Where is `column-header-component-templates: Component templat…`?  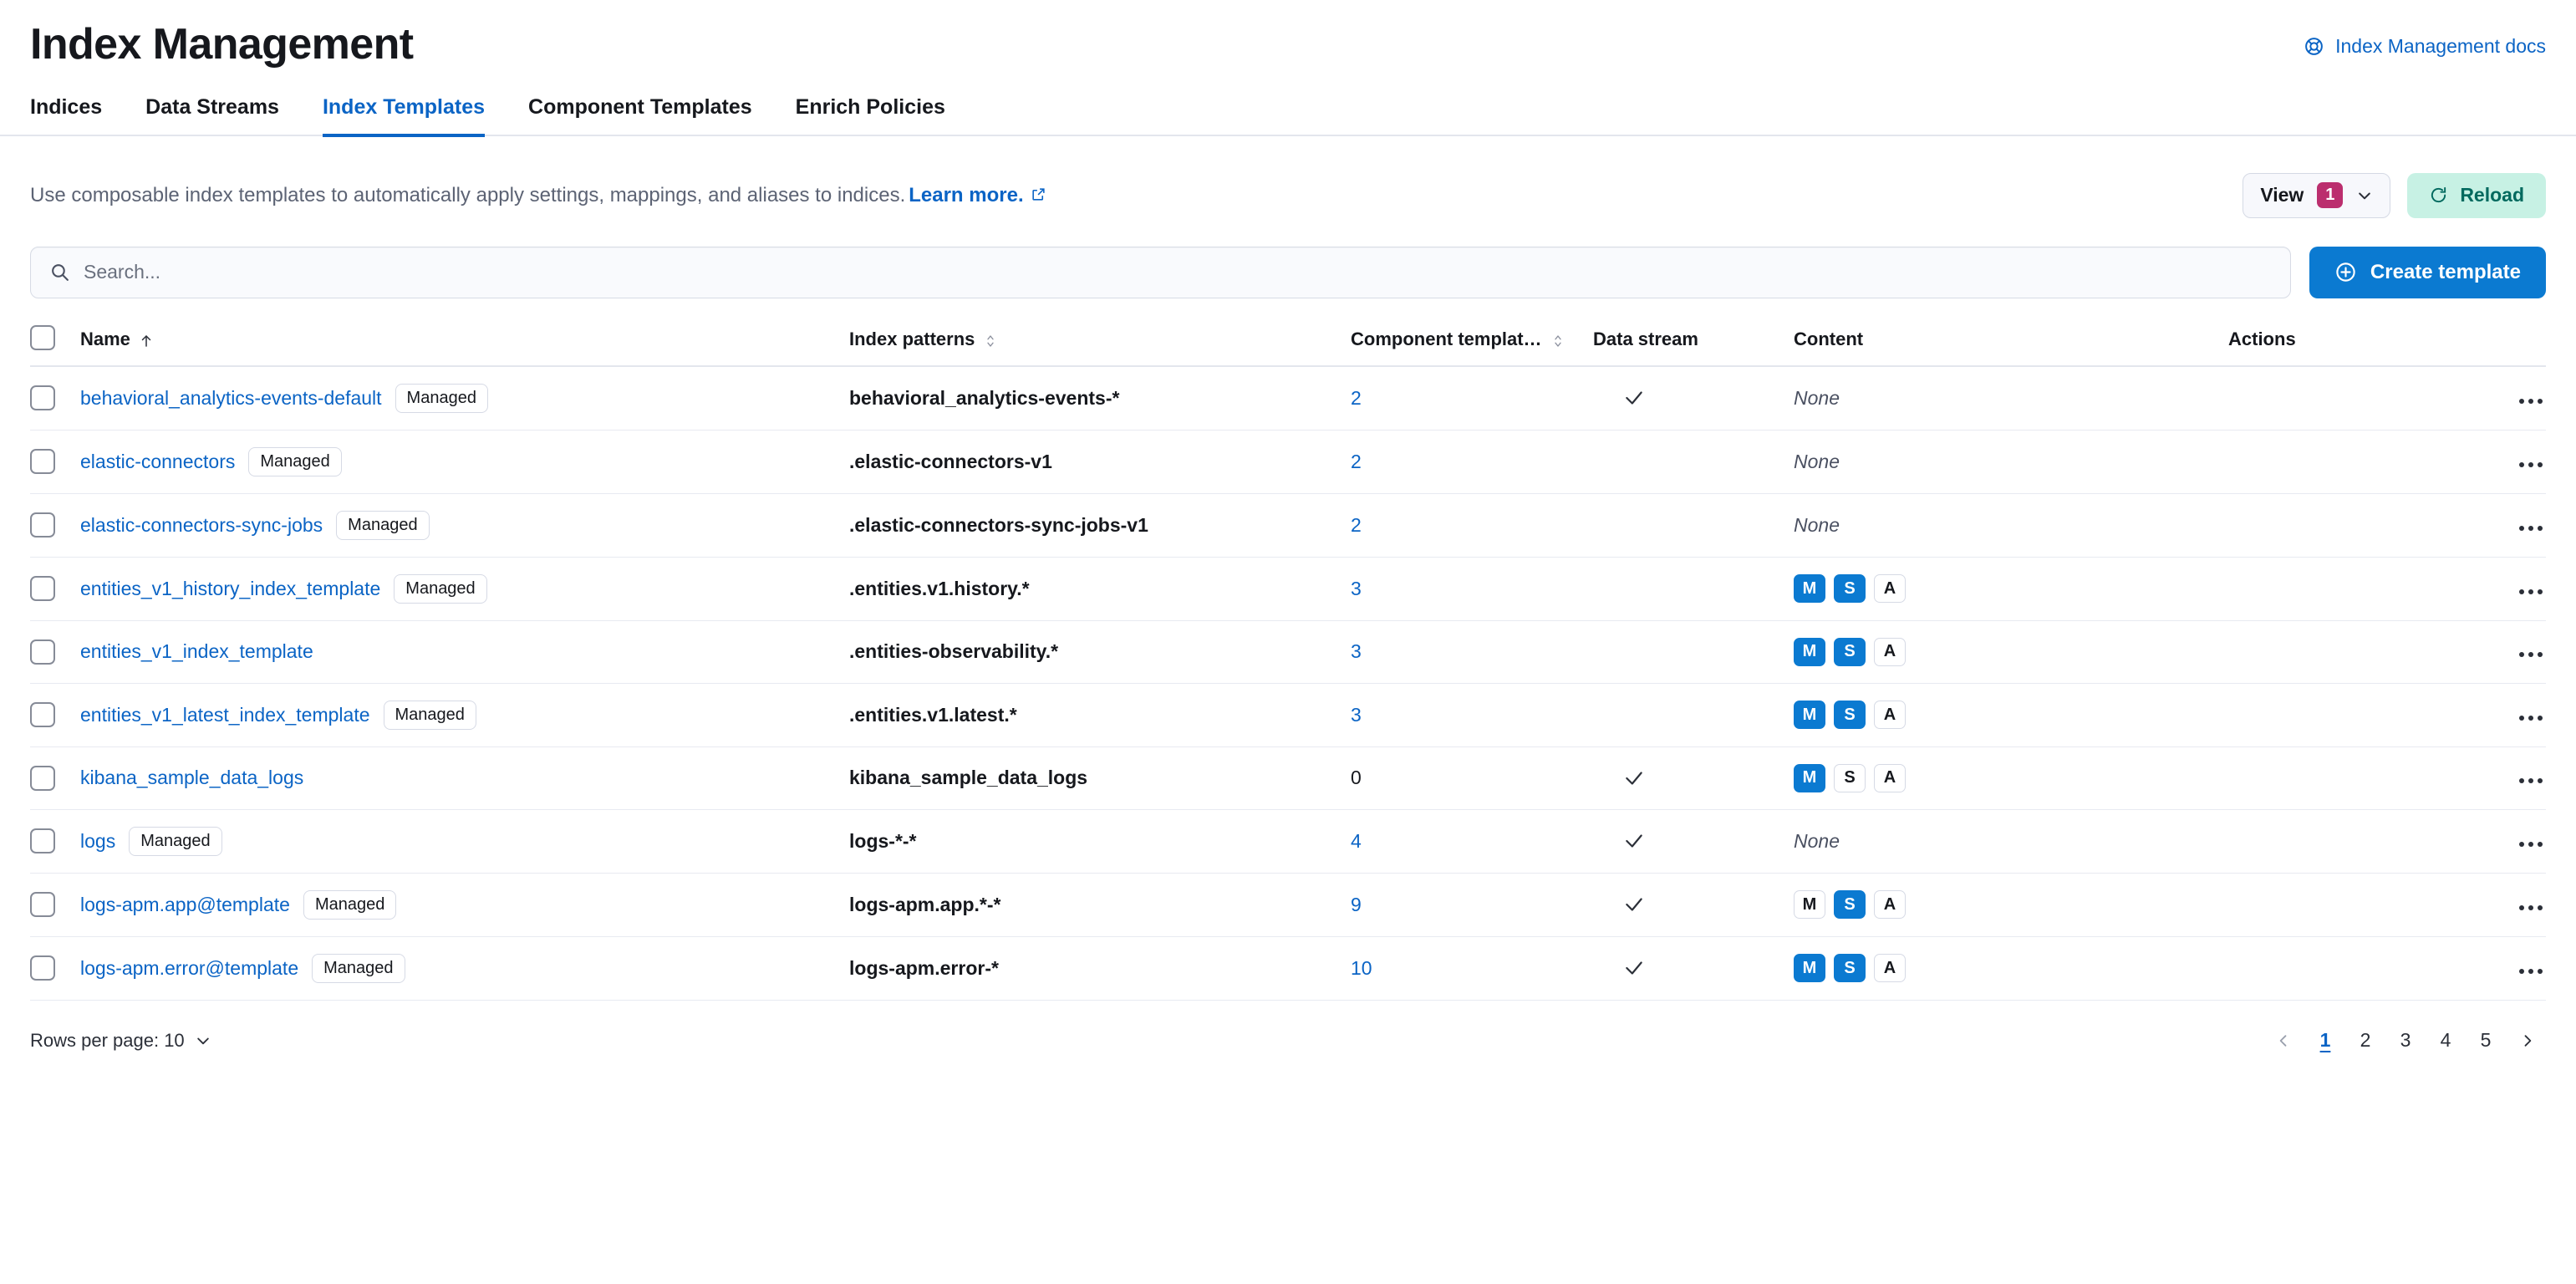
column-header-component-templates: Component templat… is located at coordinates (1472, 345).